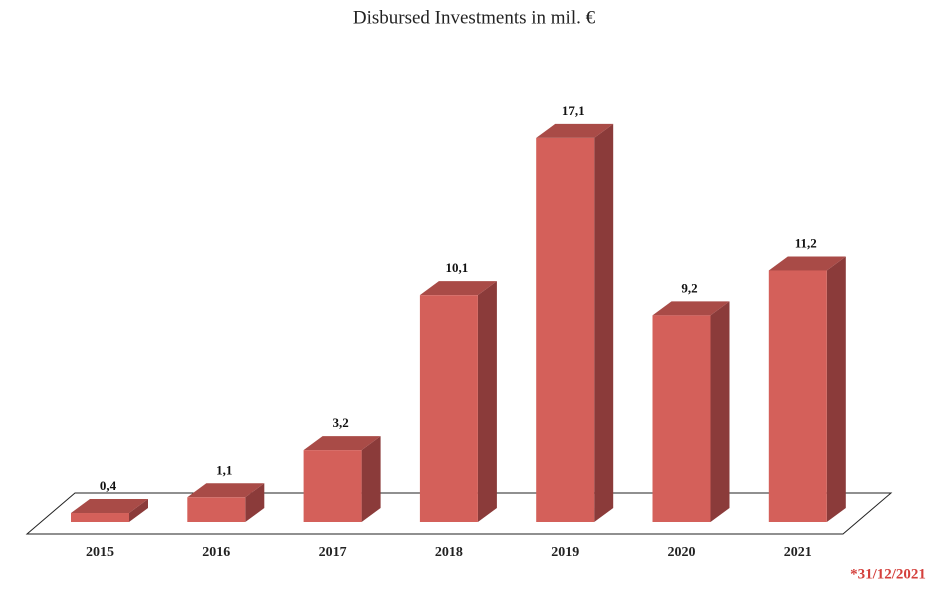 The width and height of the screenshot is (948, 601). Describe the element at coordinates (689, 287) in the screenshot. I see `value-label: 9,2` at that location.